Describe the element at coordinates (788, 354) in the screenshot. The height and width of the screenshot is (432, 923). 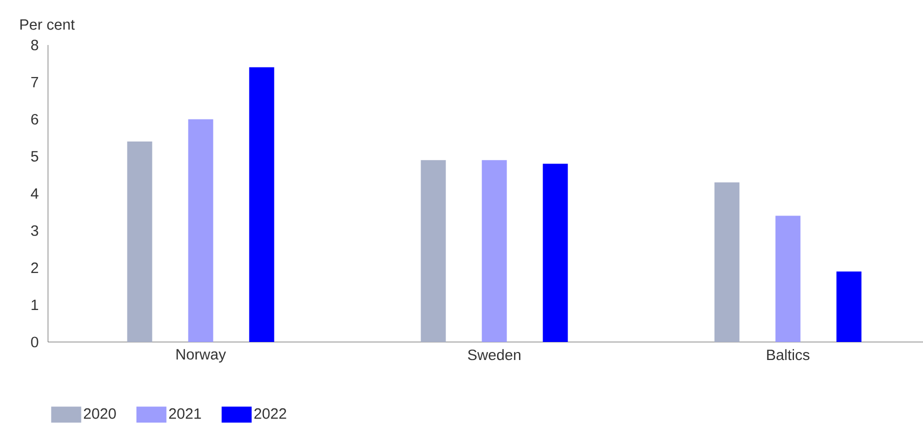
I see `x-tick-label: Baltics` at that location.